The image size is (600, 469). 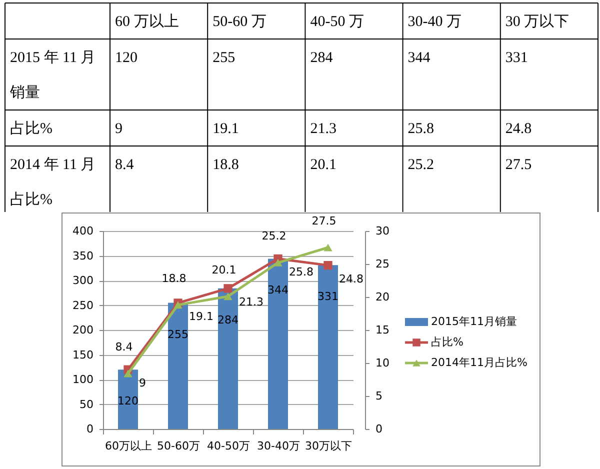 What do you see at coordinates (90, 429) in the screenshot?
I see `y-tick-label: 0` at bounding box center [90, 429].